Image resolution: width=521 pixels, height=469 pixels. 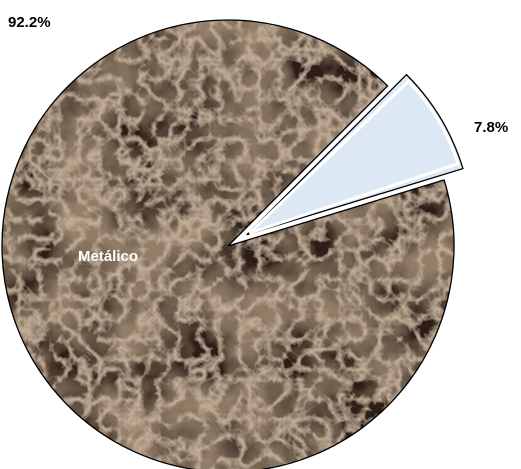 I want to click on slice-small, so click(x=355, y=154).